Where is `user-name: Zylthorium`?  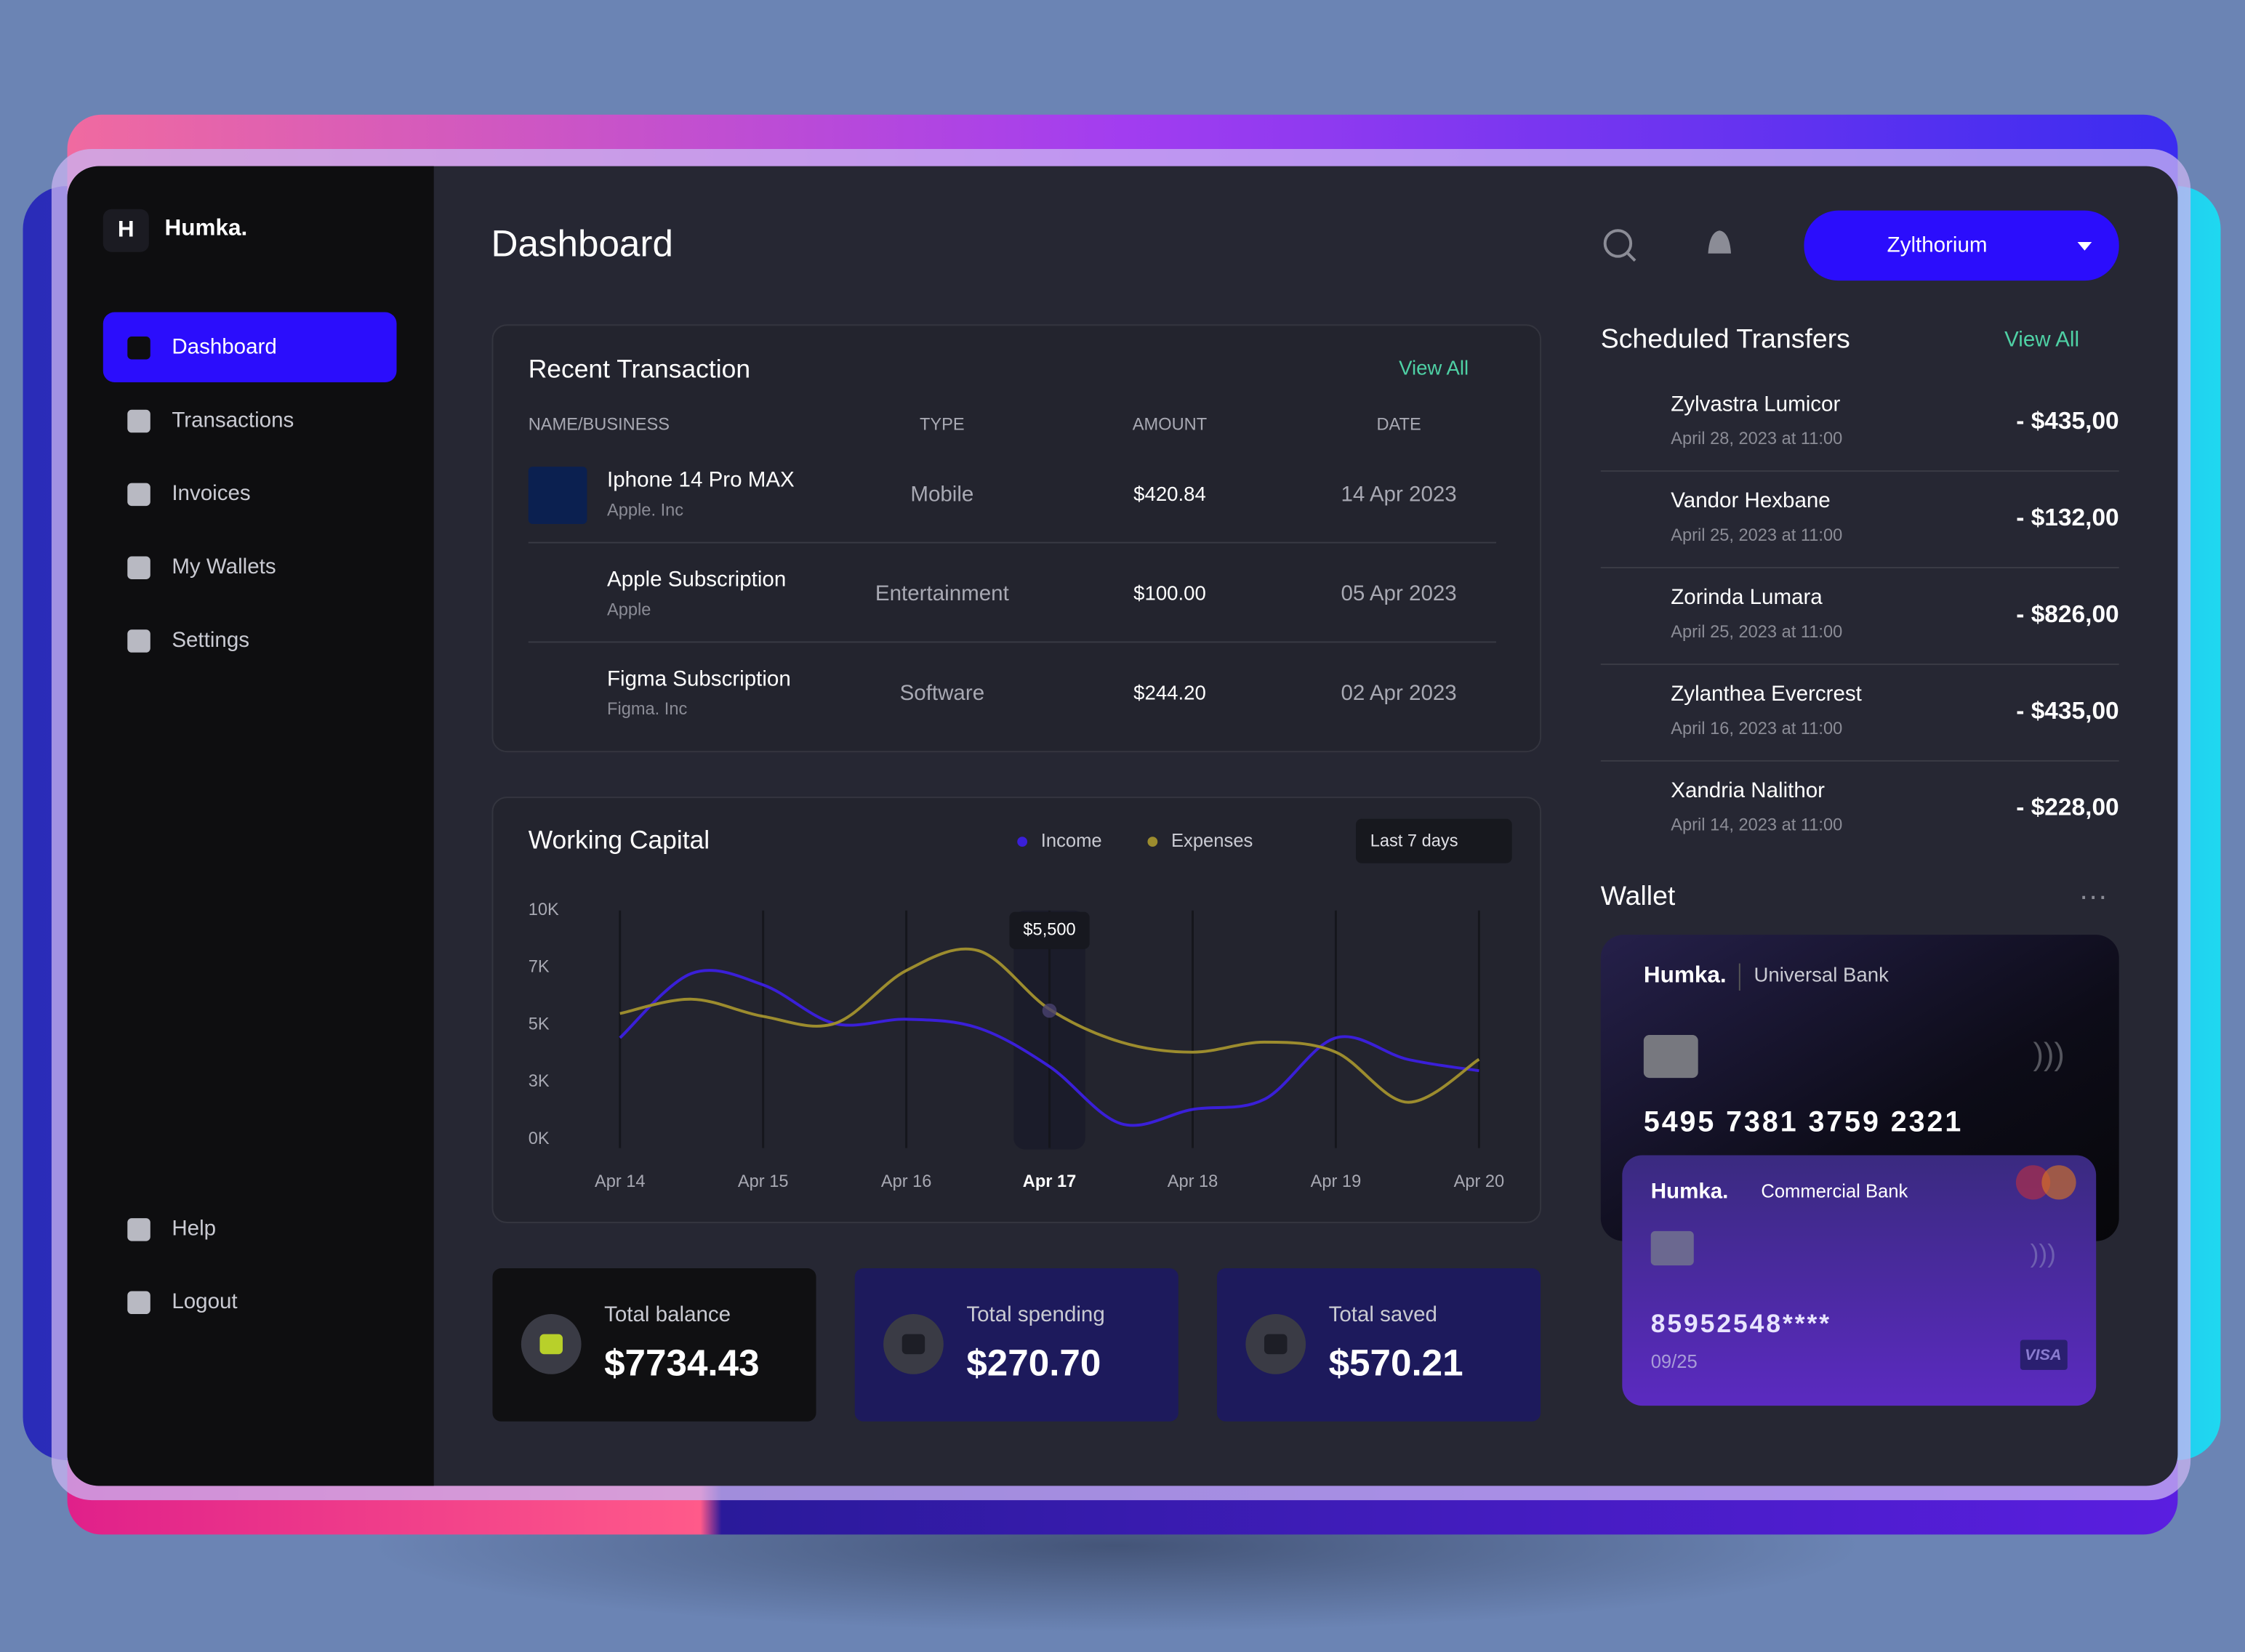 user-name: Zylthorium is located at coordinates (1937, 245).